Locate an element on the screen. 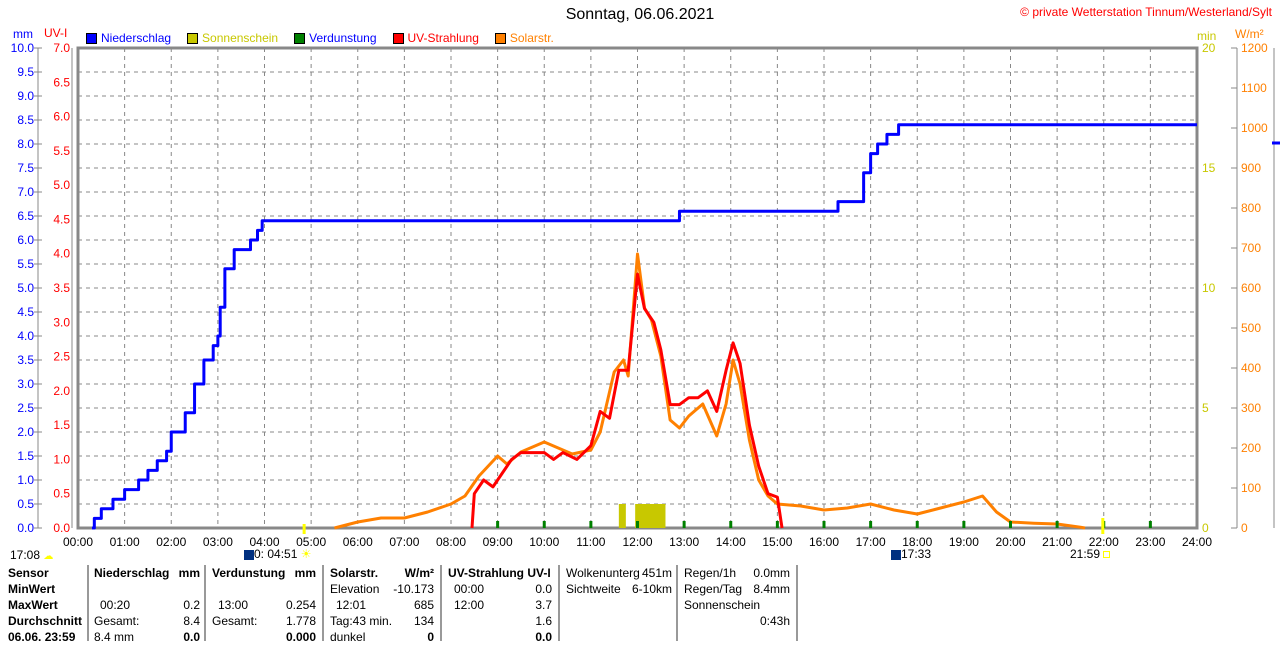  mm-tick-label: 7.0 is located at coordinates (25, 192).